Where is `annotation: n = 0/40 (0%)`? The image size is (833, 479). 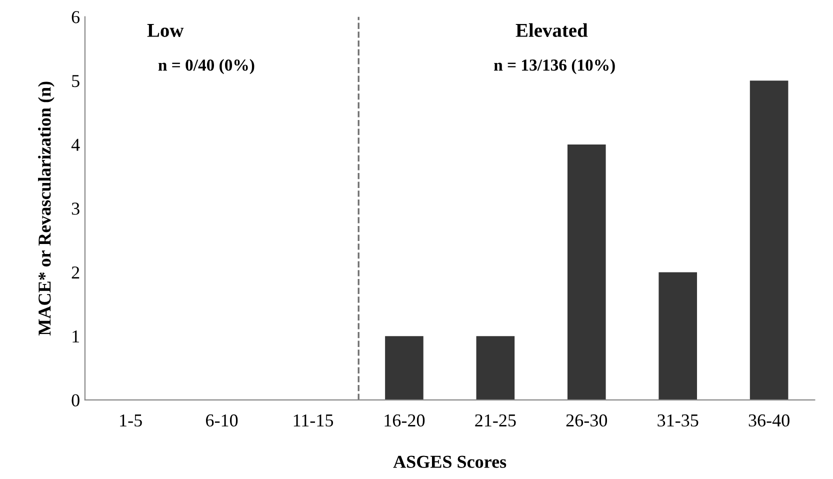 annotation: n = 0/40 (0%) is located at coordinates (206, 66).